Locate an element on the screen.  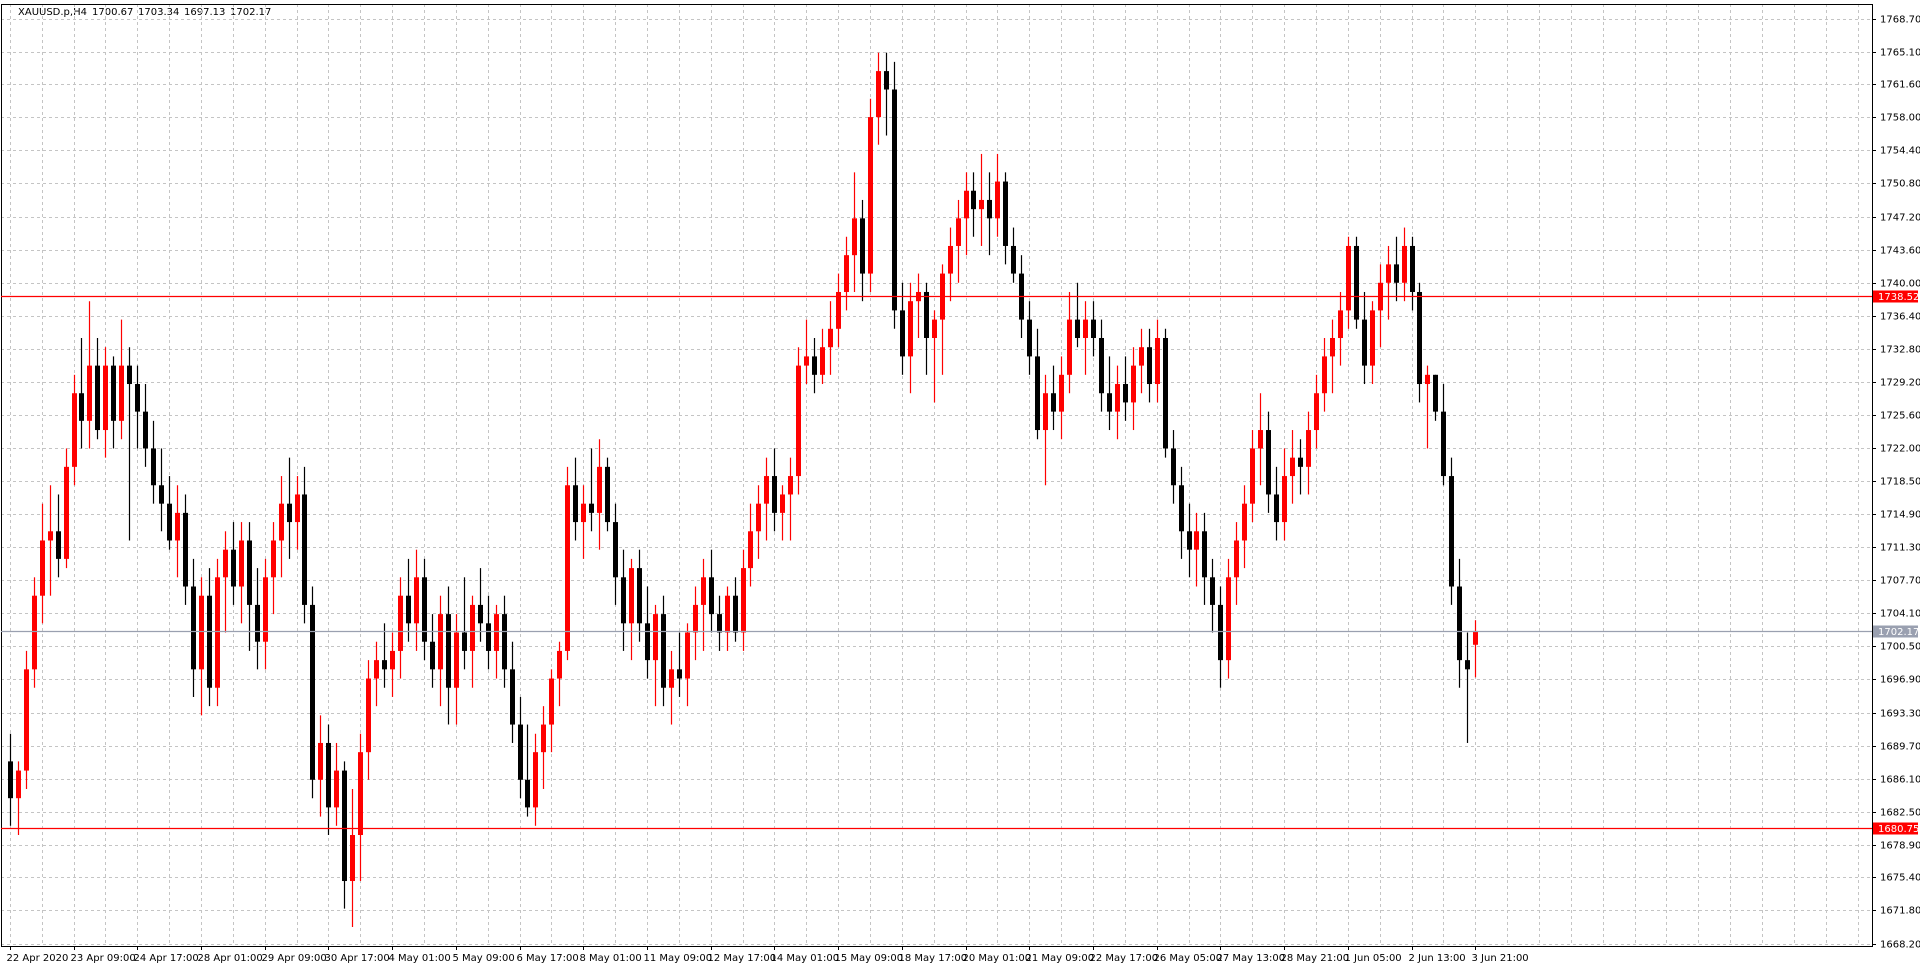
x-tick-label: 4 May 01:00 is located at coordinates (420, 958).